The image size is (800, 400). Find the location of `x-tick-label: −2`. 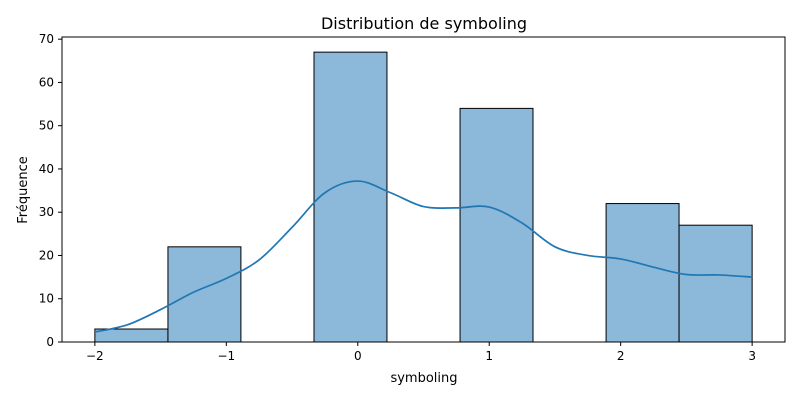

x-tick-label: −2 is located at coordinates (95, 356).